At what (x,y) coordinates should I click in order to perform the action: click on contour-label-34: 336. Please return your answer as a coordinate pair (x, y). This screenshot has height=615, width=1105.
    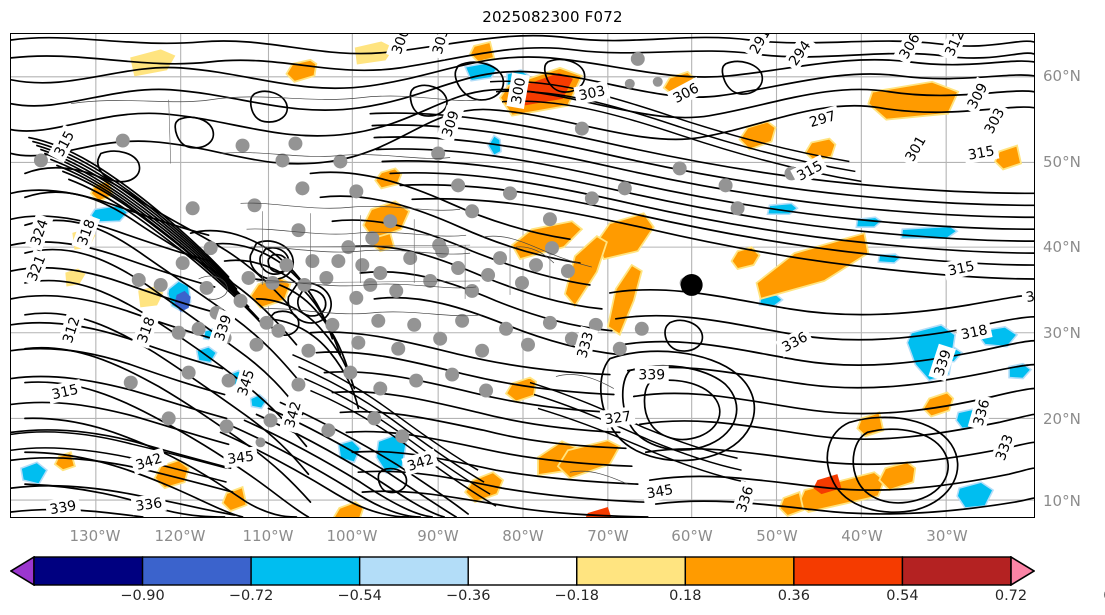
    Looking at the image, I should click on (981, 412).